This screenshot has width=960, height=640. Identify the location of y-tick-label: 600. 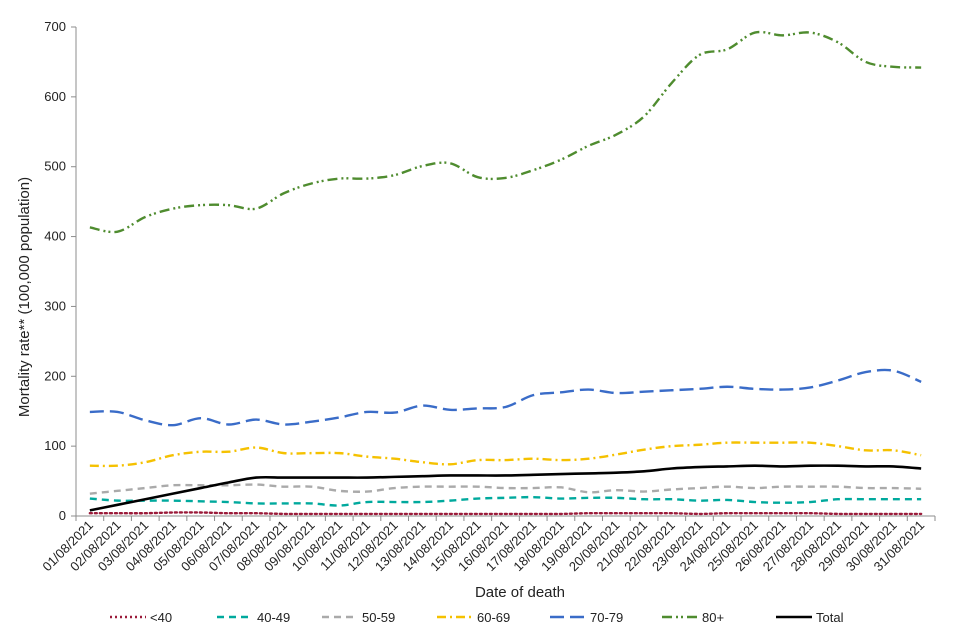
(55, 96).